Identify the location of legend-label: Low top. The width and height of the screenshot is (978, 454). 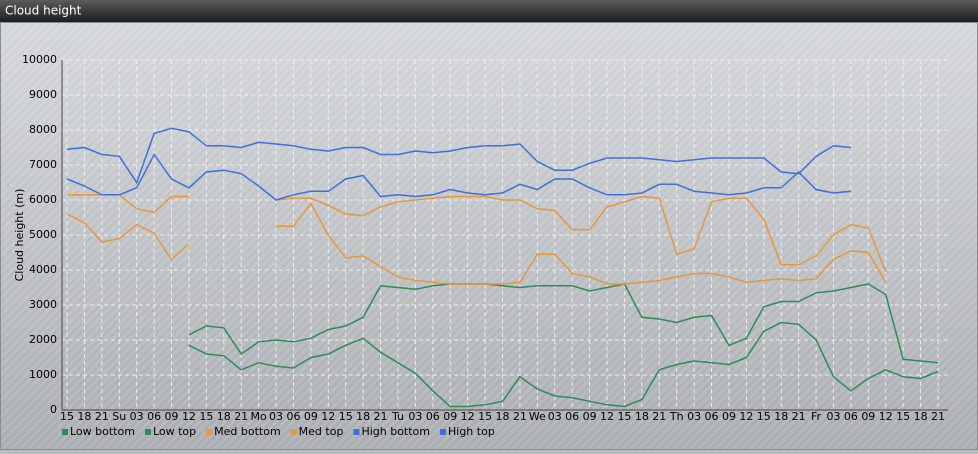
(174, 431).